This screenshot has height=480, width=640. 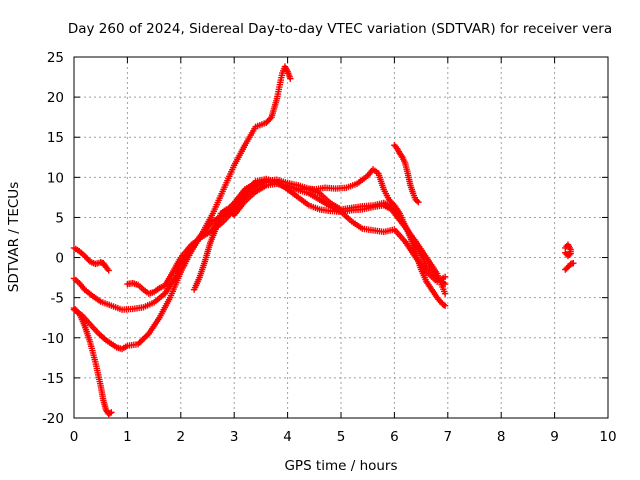 I want to click on x-tick-label: 9, so click(x=554, y=437).